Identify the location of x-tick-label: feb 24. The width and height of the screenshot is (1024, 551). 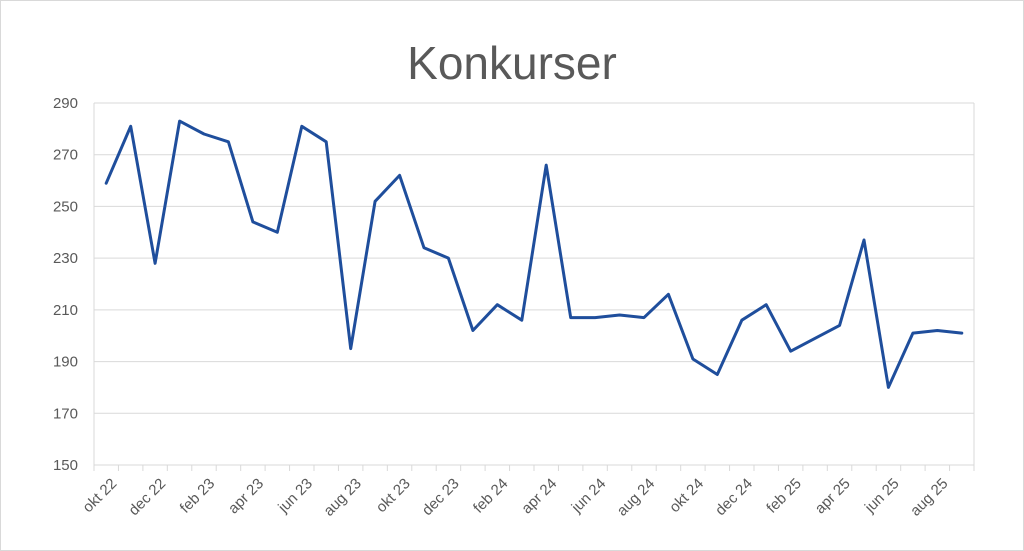
(491, 496).